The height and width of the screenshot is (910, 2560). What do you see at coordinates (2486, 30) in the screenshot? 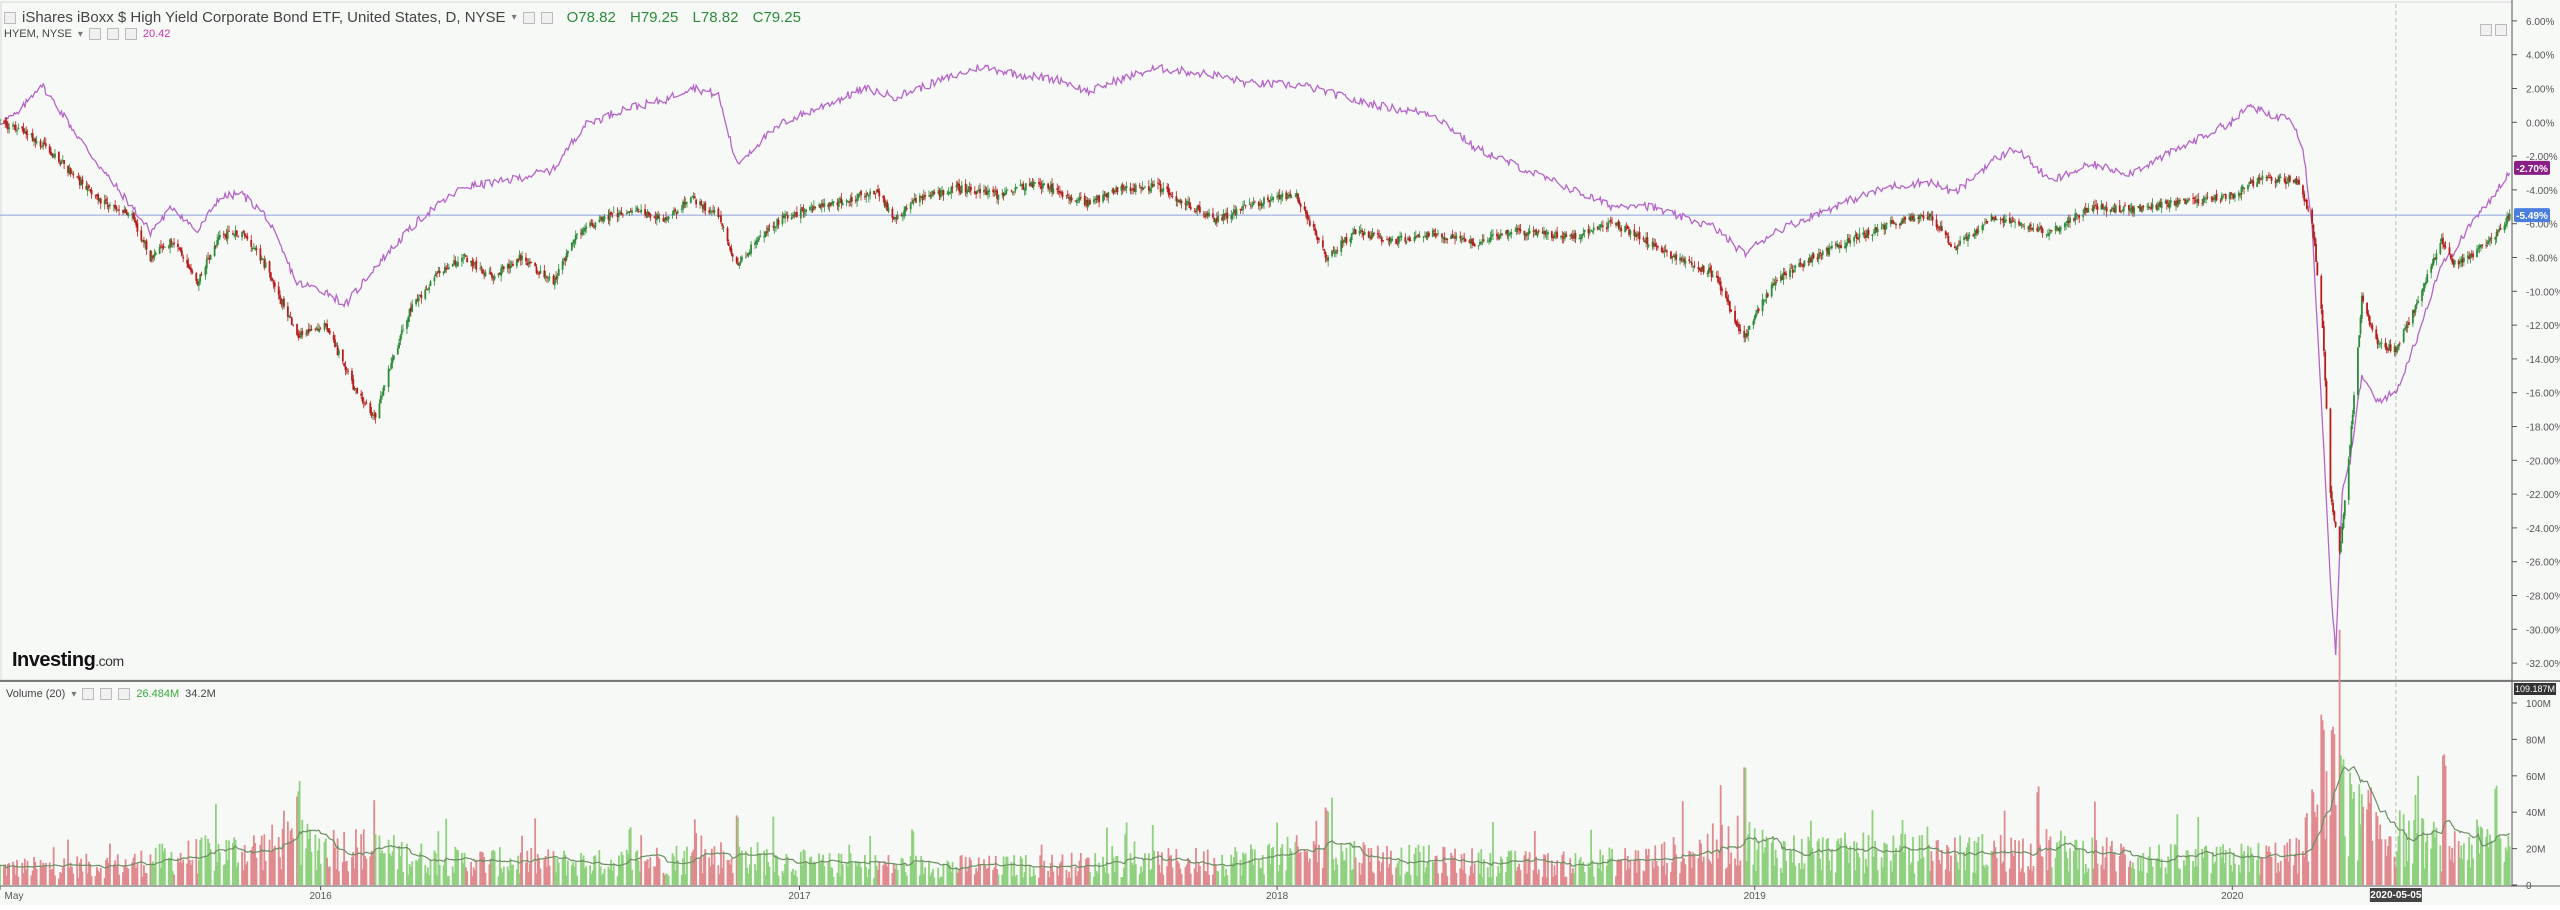
I see `maximize-icon` at bounding box center [2486, 30].